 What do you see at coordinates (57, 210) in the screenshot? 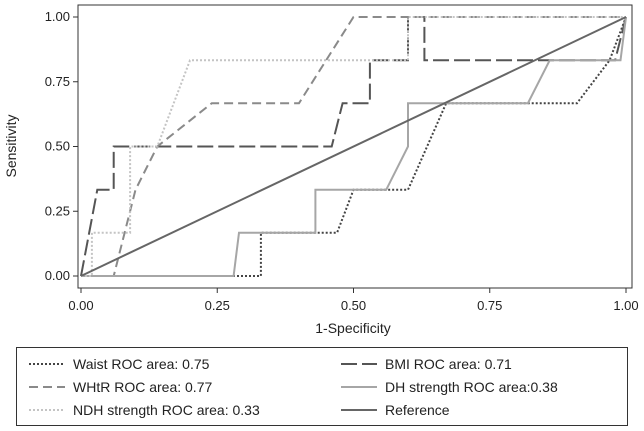
I see `y-tick-label: 0.25` at bounding box center [57, 210].